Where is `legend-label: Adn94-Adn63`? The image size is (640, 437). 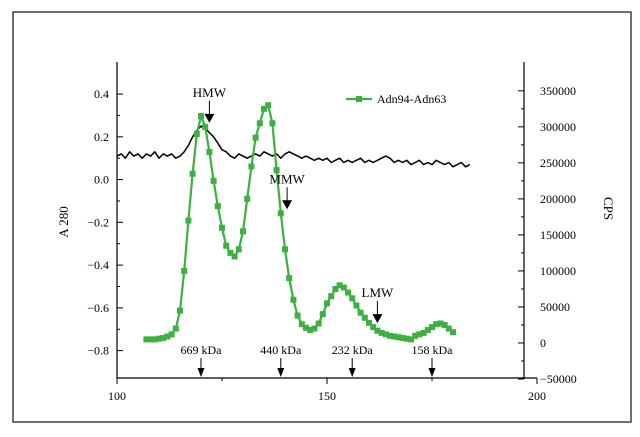
legend-label: Adn94-Adn63 is located at coordinates (411, 99).